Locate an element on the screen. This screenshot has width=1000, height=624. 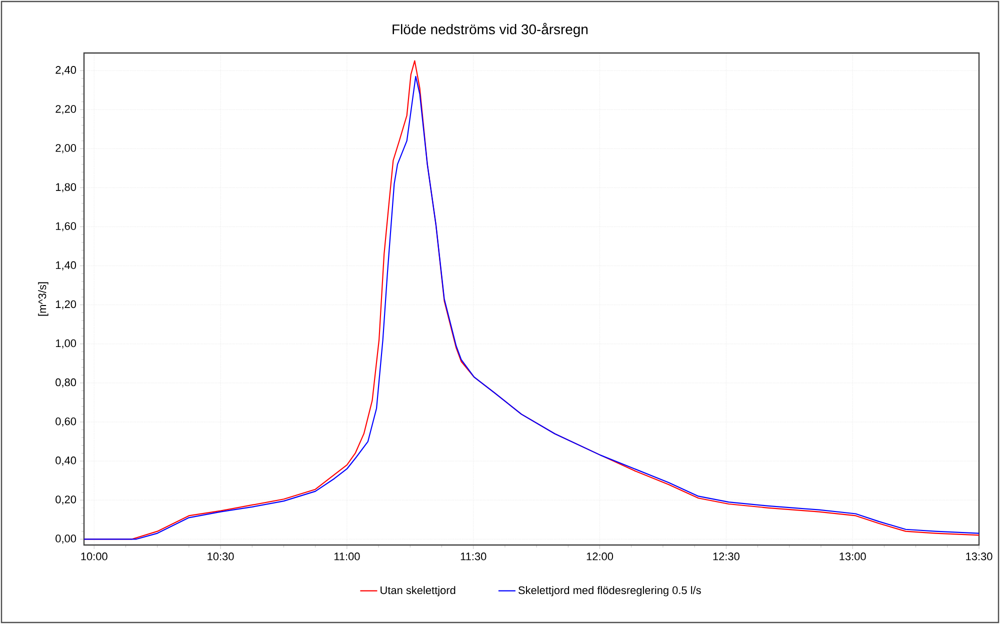
y-tick-label: 0,00 is located at coordinates (66, 539).